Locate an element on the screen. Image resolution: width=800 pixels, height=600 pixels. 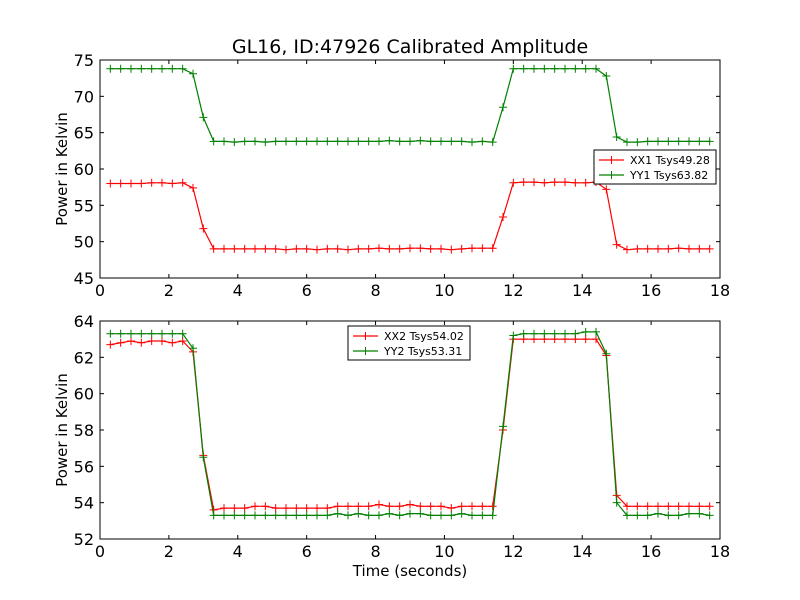
y-tick-label: 55 is located at coordinates (84, 205).